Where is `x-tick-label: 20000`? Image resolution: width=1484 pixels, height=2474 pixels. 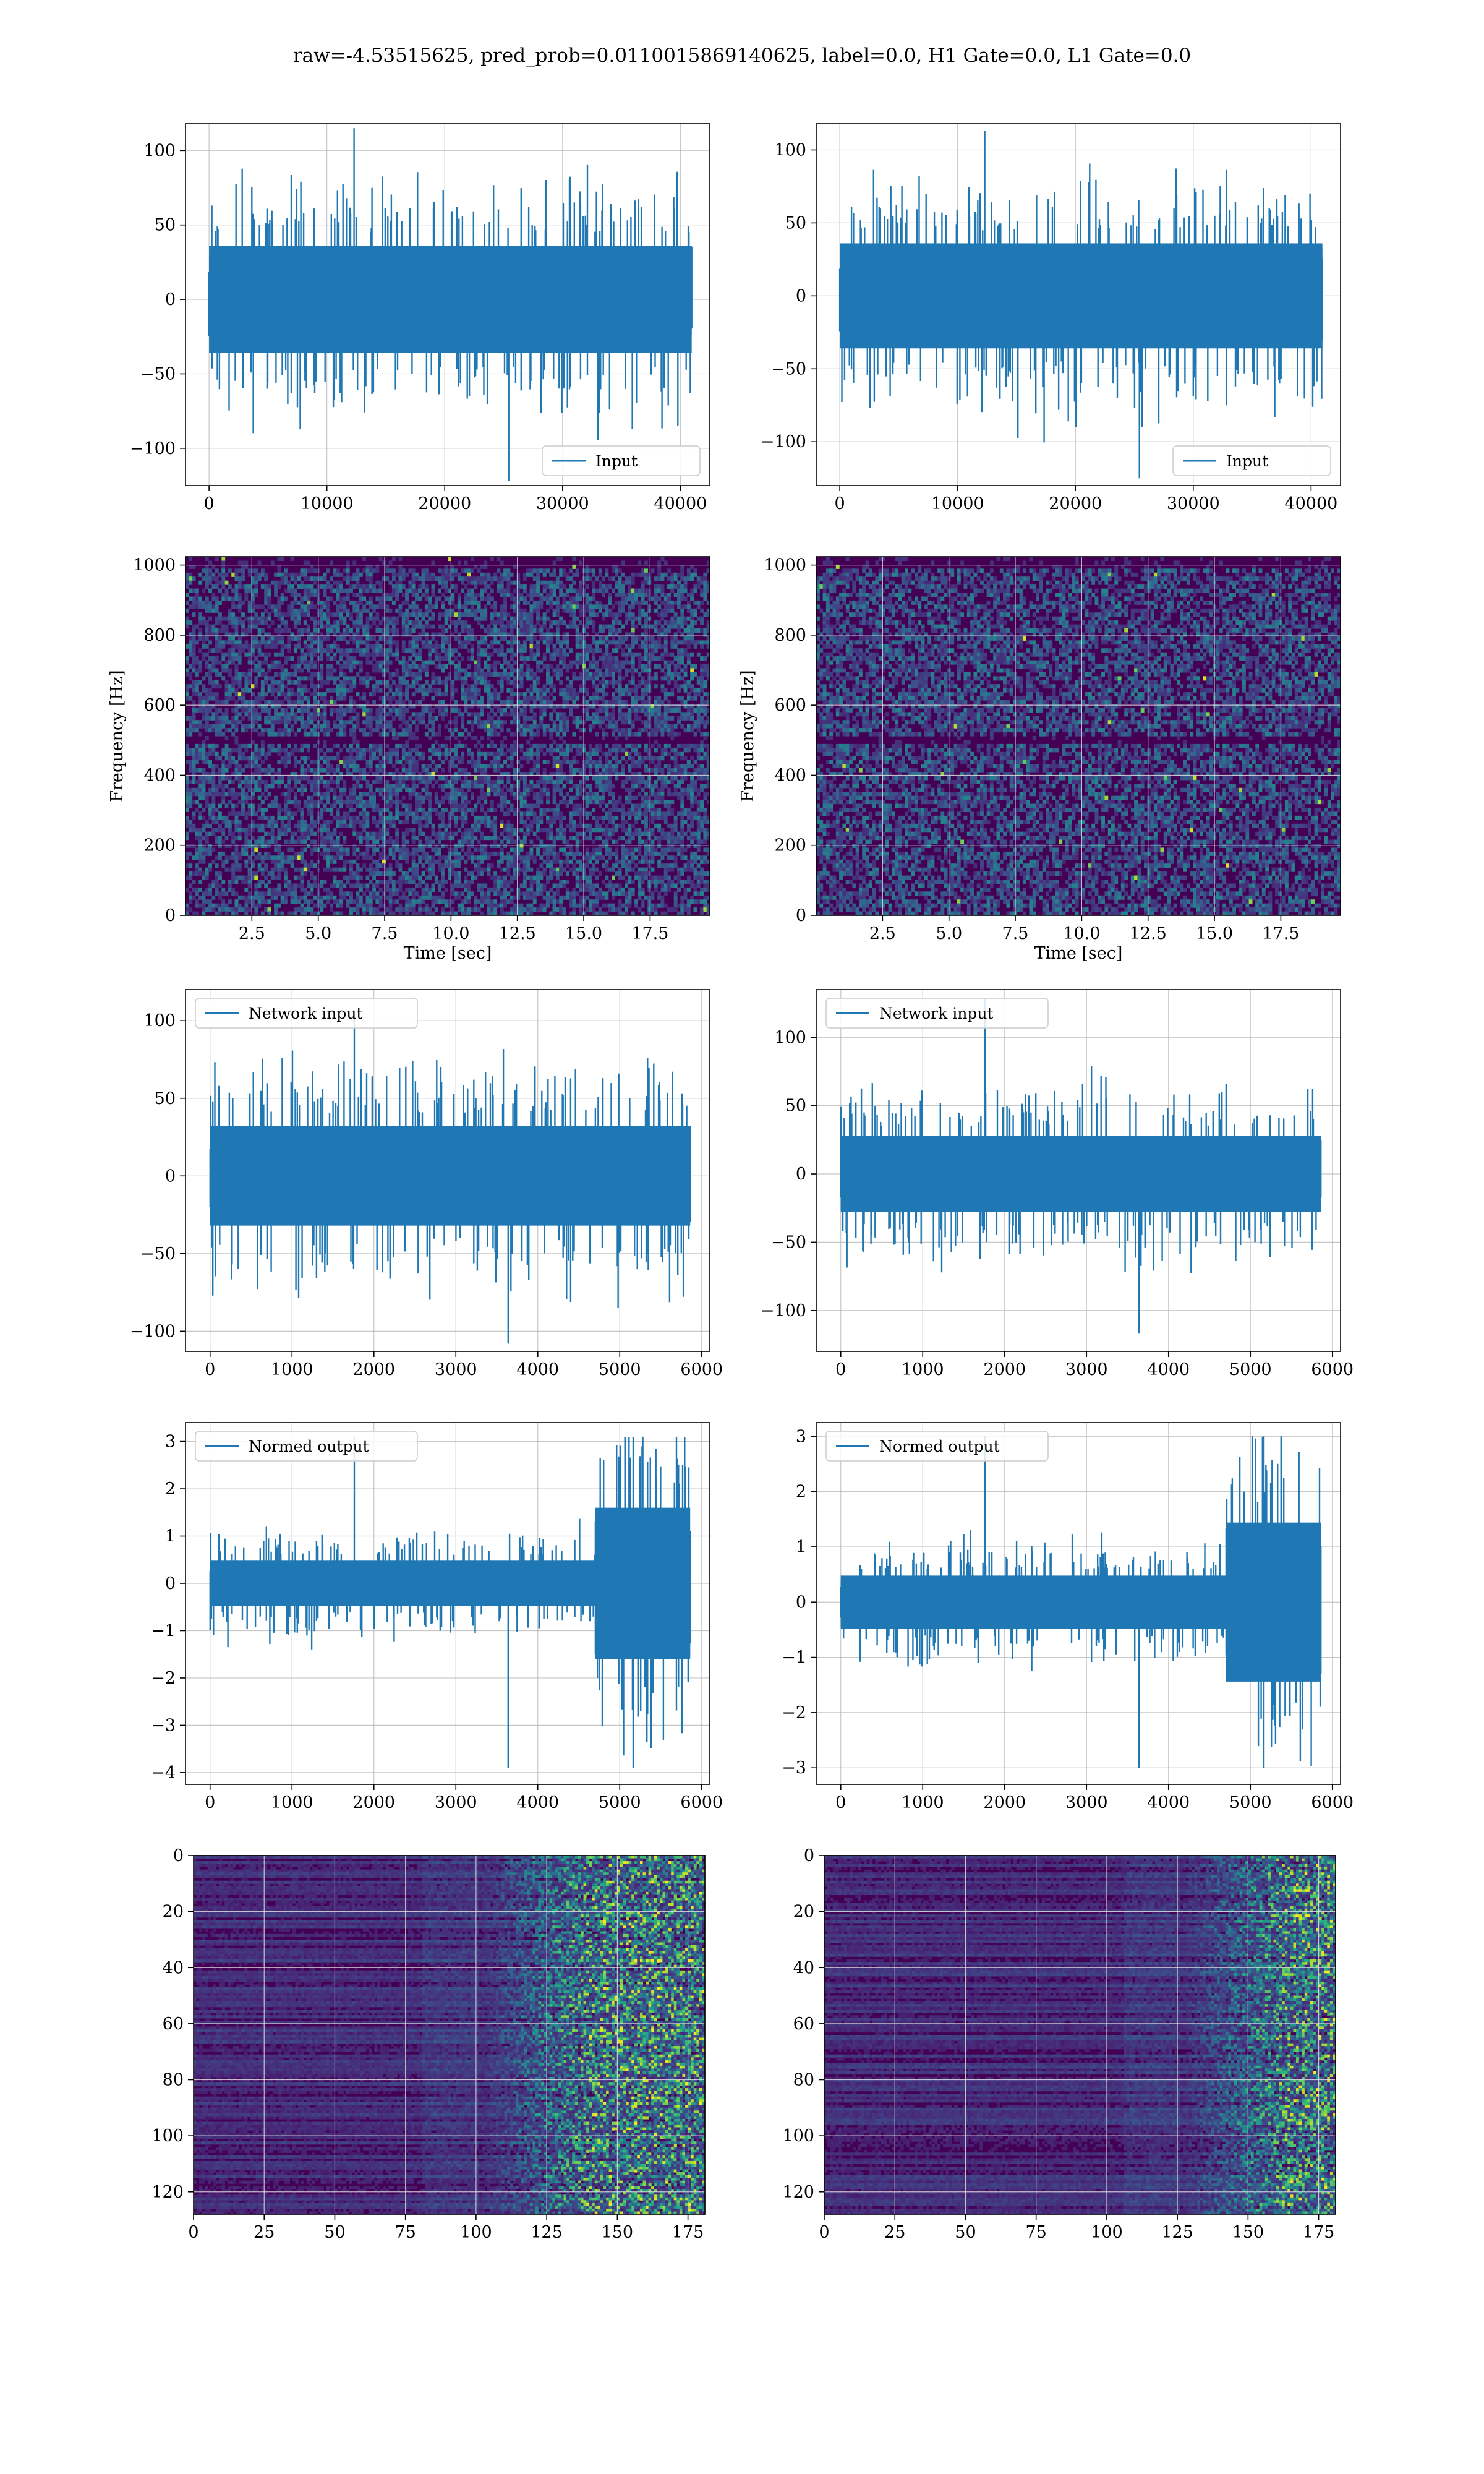 x-tick-label: 20000 is located at coordinates (1075, 503).